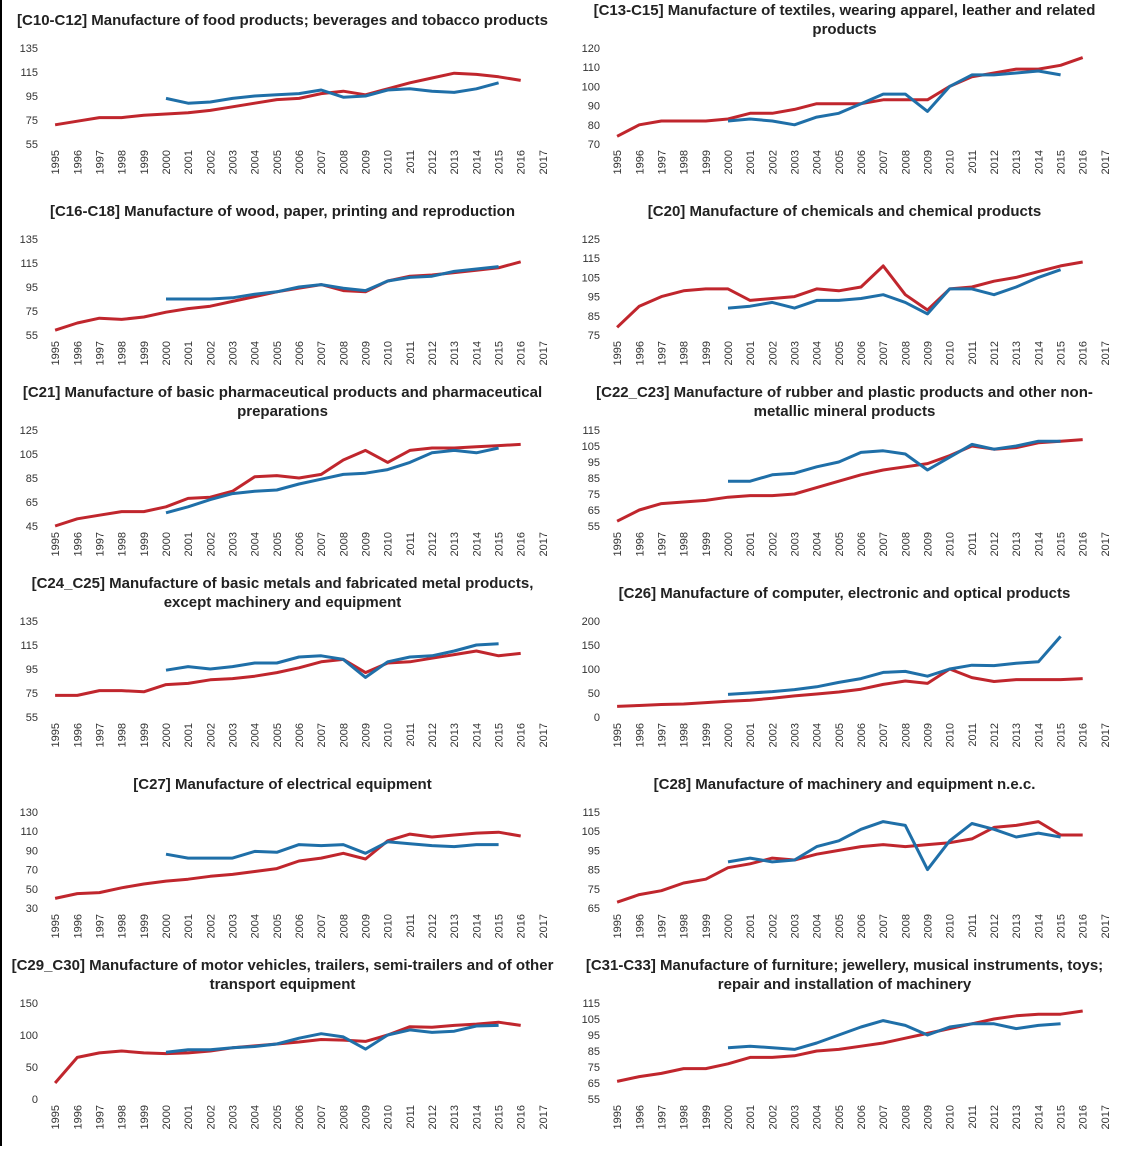 The height and width of the screenshot is (1153, 1123). What do you see at coordinates (685, 1117) in the screenshot?
I see `x-tick-label: 1998` at bounding box center [685, 1117].